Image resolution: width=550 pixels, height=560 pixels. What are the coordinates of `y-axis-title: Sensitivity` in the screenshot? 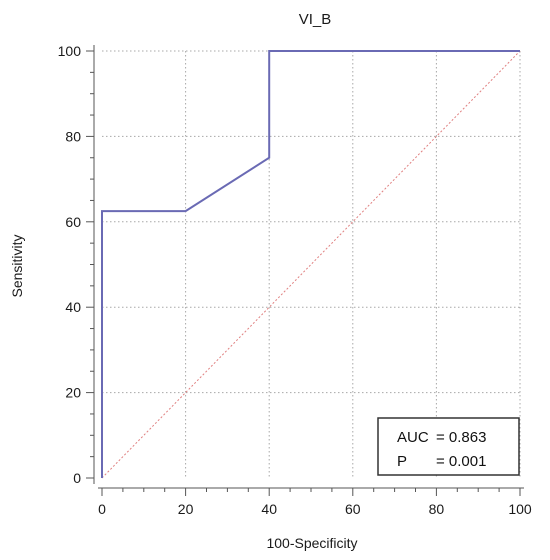 It's located at (17, 265).